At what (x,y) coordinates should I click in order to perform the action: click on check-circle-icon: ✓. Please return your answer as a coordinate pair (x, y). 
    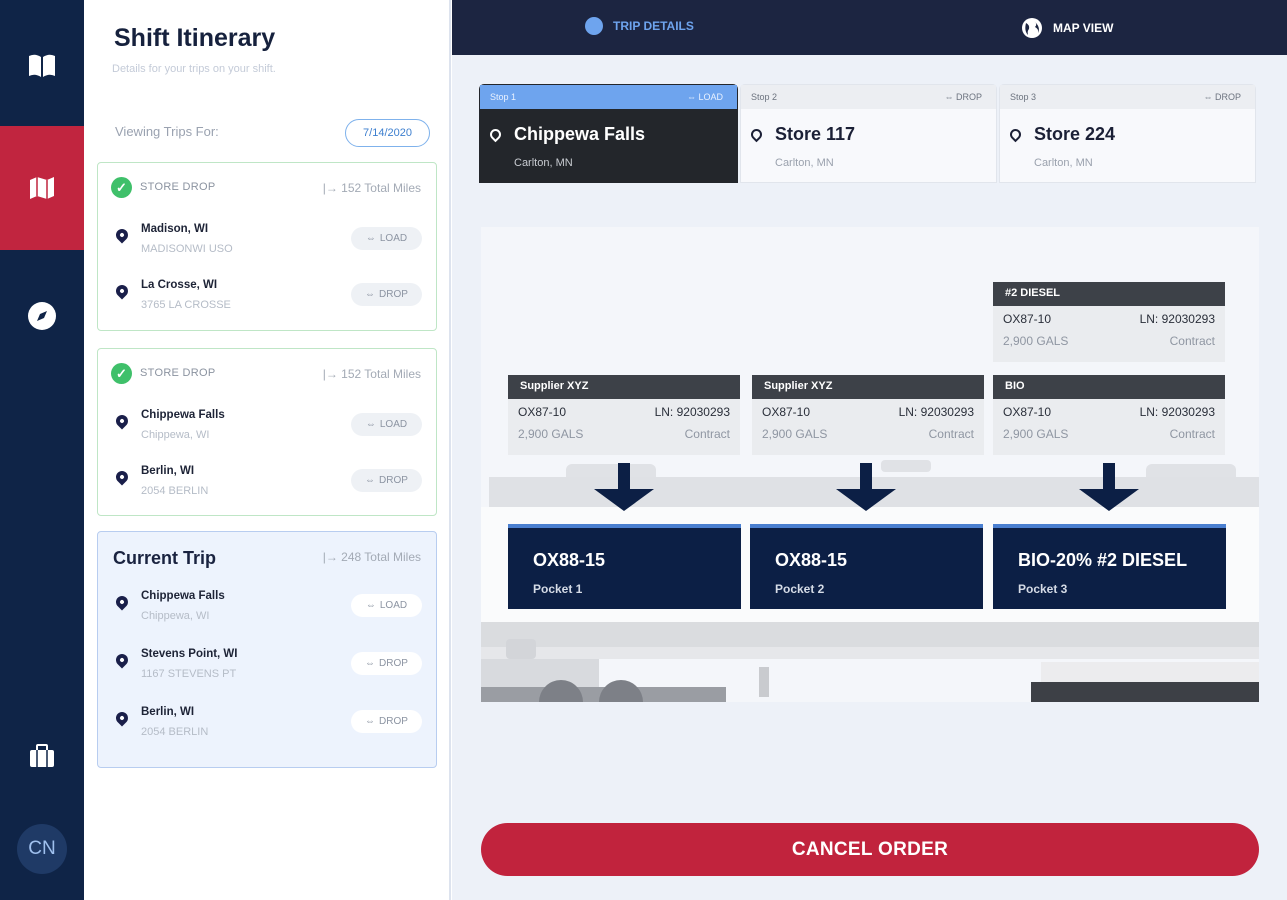
    Looking at the image, I should click on (121, 187).